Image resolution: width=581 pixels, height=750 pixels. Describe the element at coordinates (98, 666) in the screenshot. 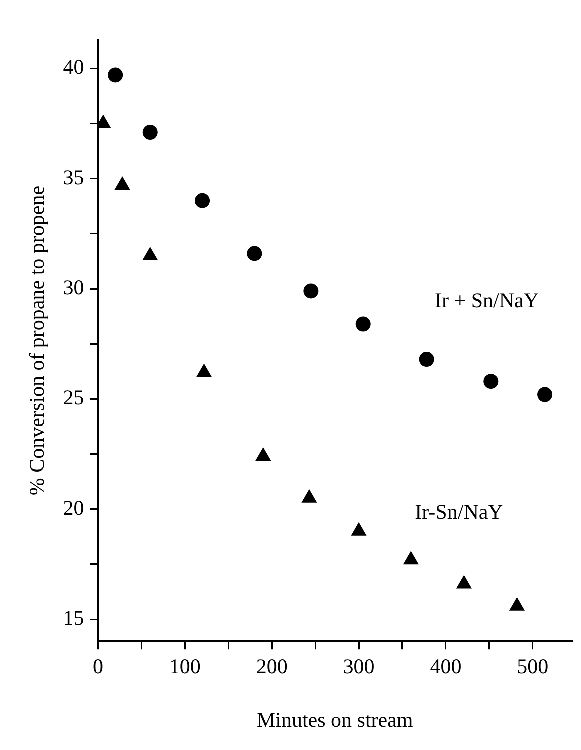

I see `x-tick-label: 0` at that location.